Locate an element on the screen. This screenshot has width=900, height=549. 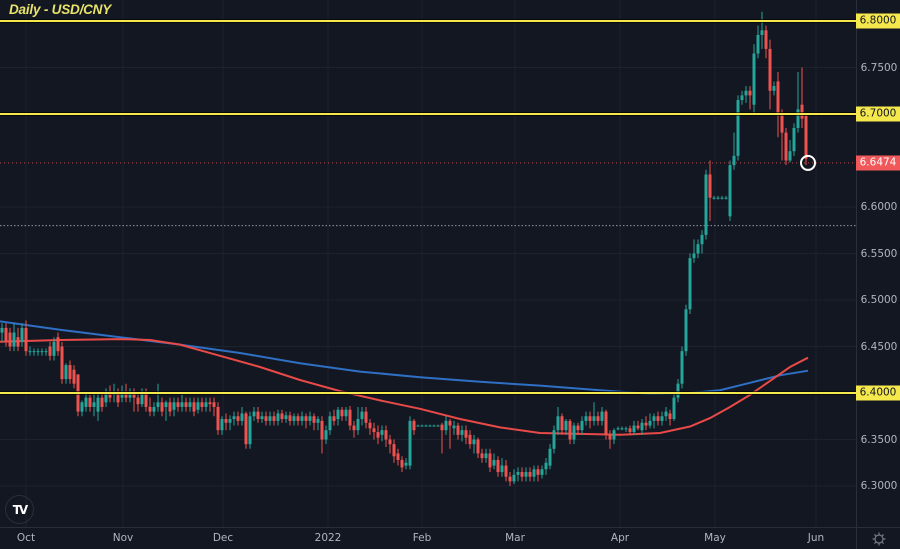
price-tick: 6.6000 is located at coordinates (879, 207).